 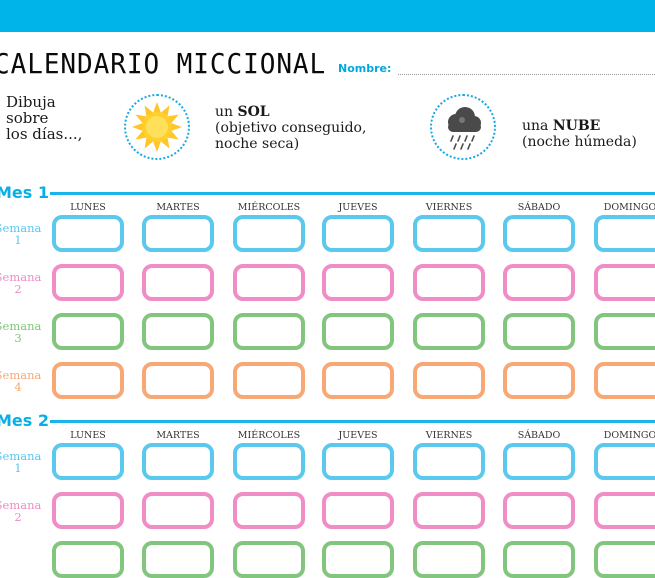 I want to click on sun-legend-circle, so click(x=157, y=127).